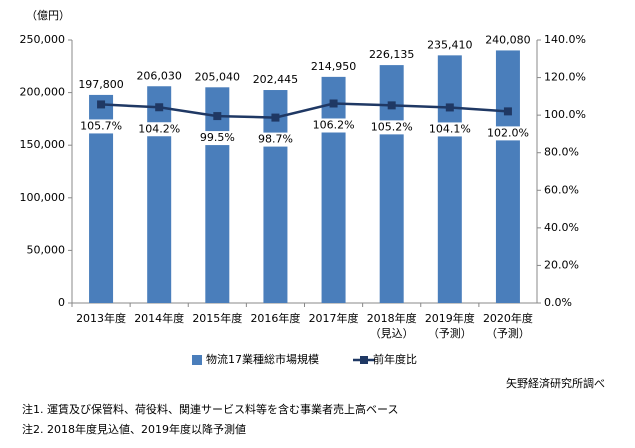 The height and width of the screenshot is (448, 635). I want to click on x-tick-label: （見込）, so click(392, 333).